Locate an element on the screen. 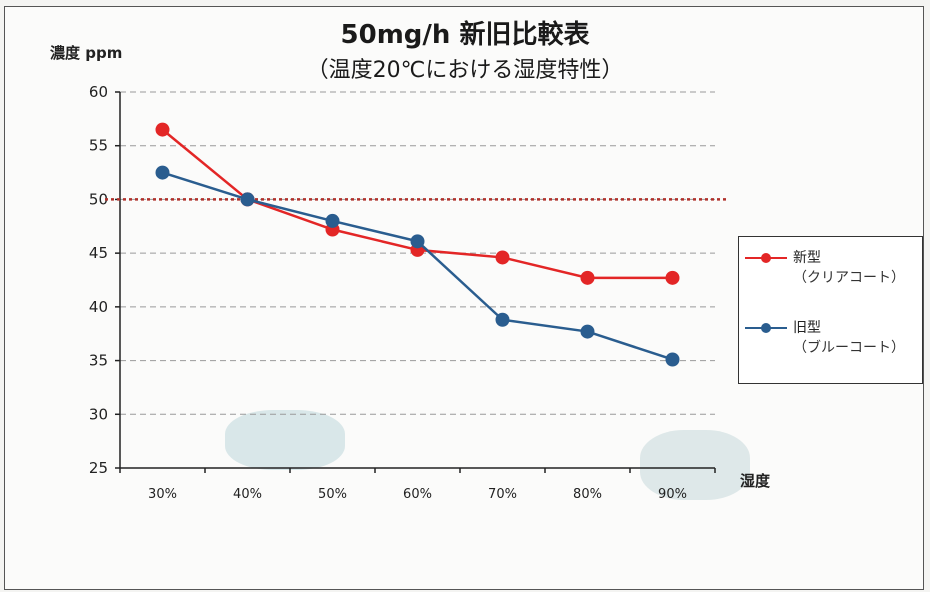 This screenshot has height=592, width=930. legend-swatch-old is located at coordinates (766, 328).